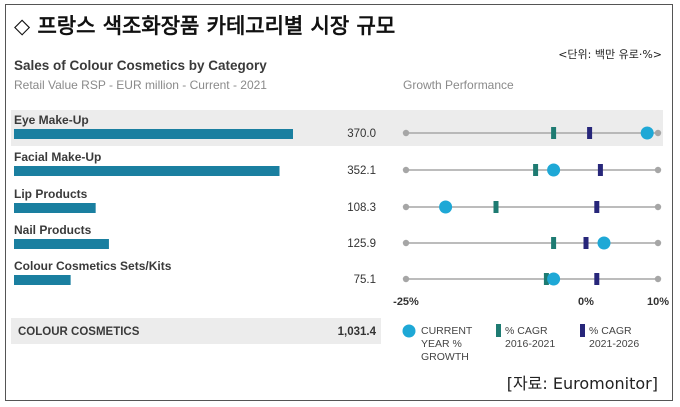 This screenshot has width=680, height=407. I want to click on legend-label: GROWTH, so click(445, 357).